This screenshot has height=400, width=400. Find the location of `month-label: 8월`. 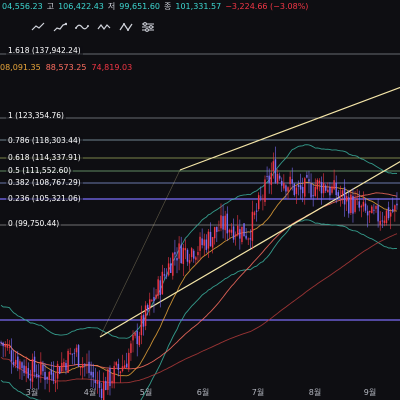

month-label: 8월 is located at coordinates (315, 392).